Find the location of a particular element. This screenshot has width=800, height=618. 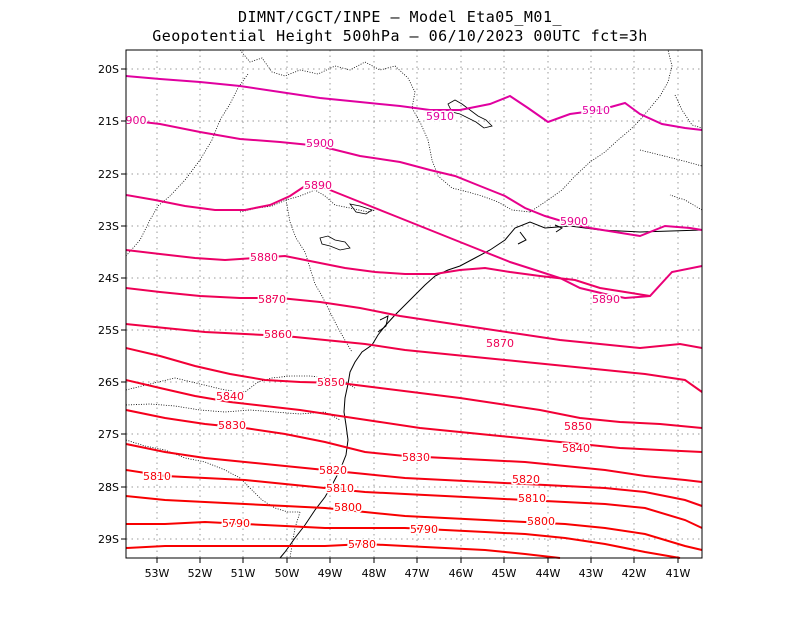

contour-label: 5860 is located at coordinates (278, 334).